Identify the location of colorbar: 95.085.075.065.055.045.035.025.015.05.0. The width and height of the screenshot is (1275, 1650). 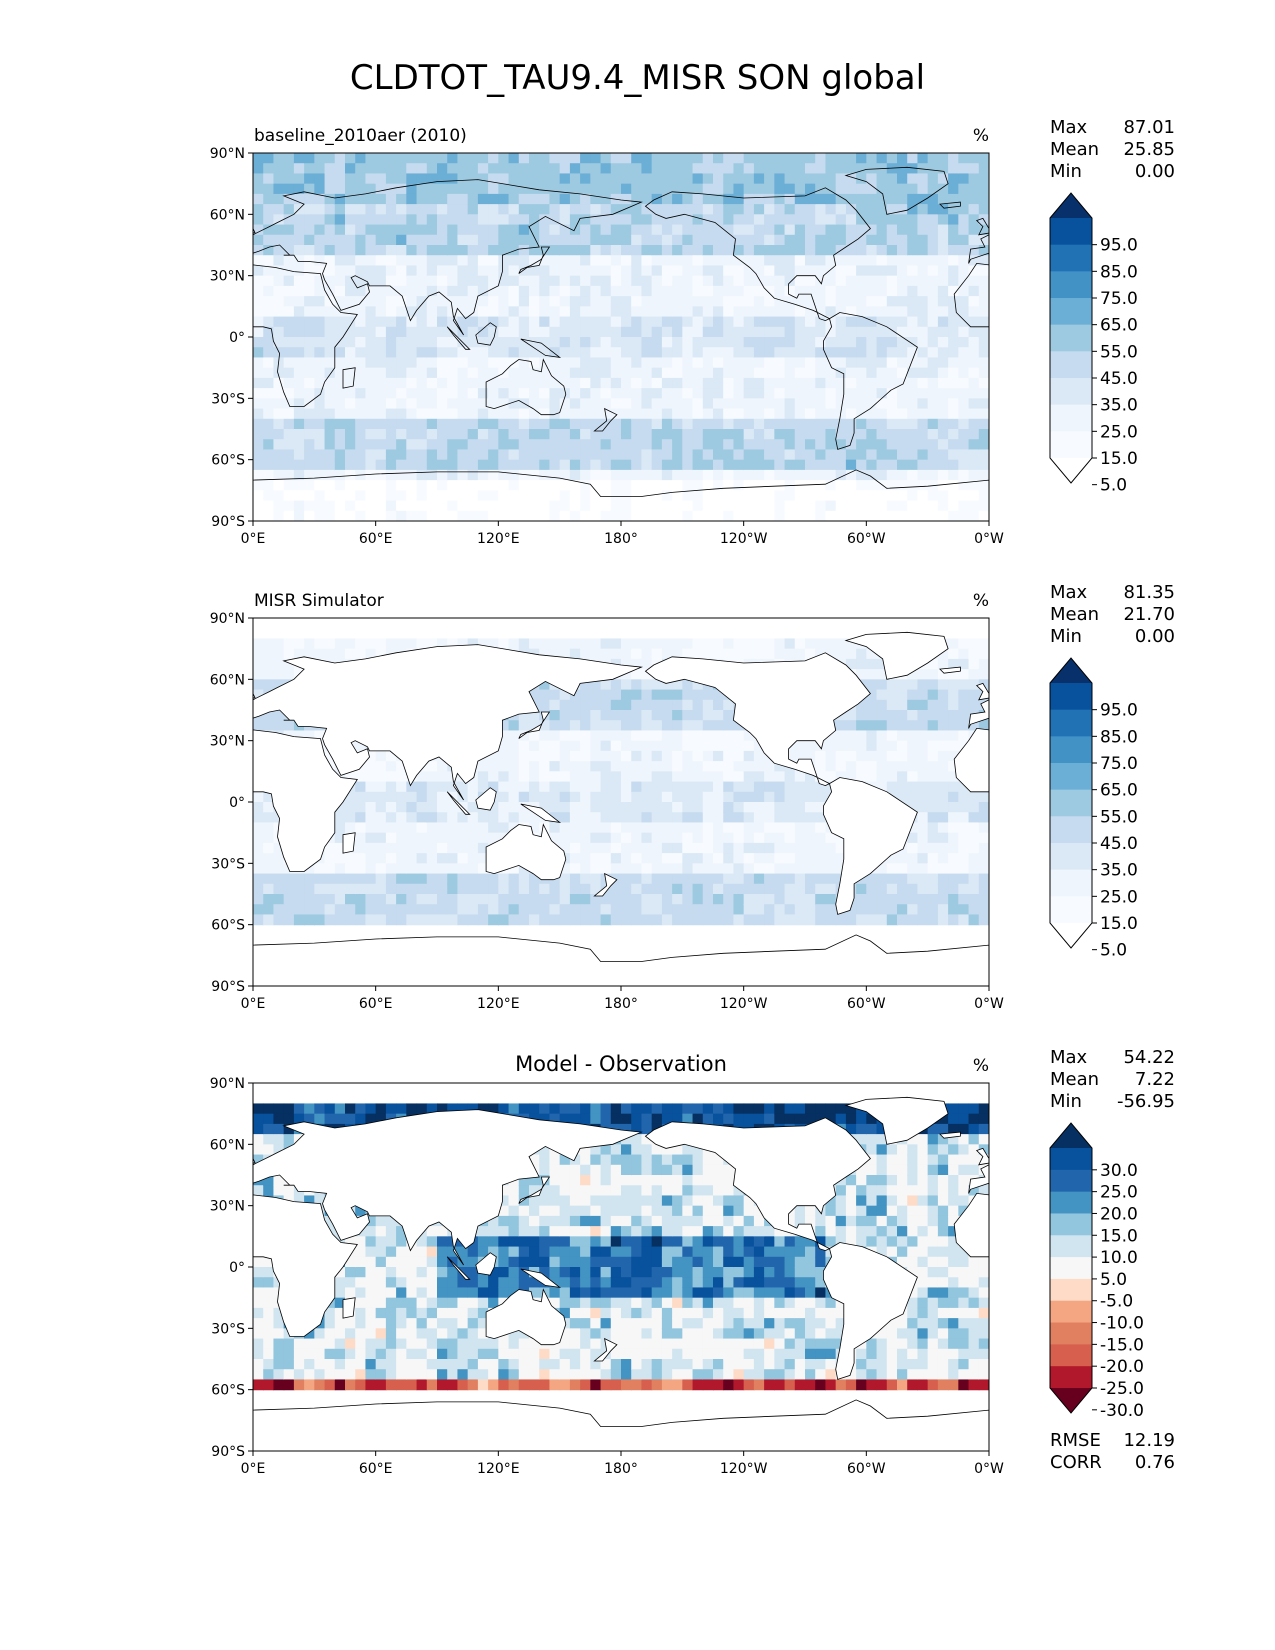
(1093, 809).